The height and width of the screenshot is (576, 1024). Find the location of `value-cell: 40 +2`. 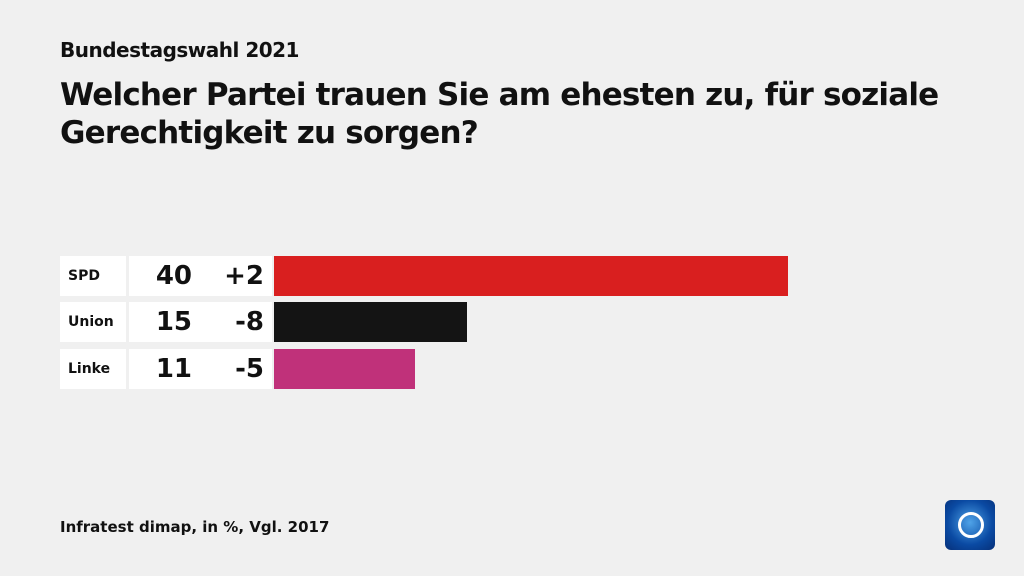

value-cell: 40 +2 is located at coordinates (200, 276).